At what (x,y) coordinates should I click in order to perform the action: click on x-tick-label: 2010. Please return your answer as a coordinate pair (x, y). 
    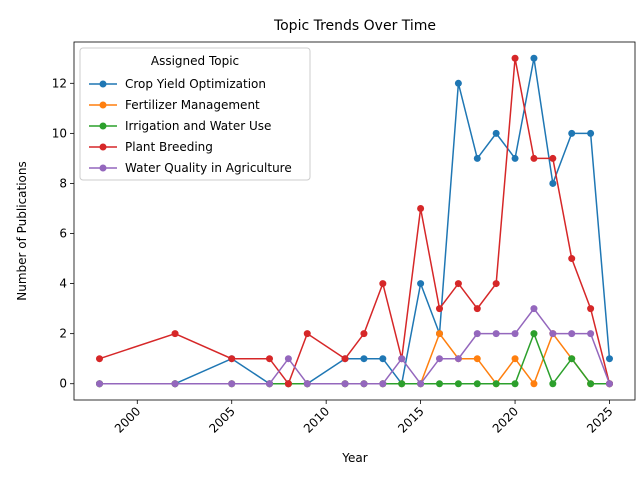
    Looking at the image, I should click on (316, 419).